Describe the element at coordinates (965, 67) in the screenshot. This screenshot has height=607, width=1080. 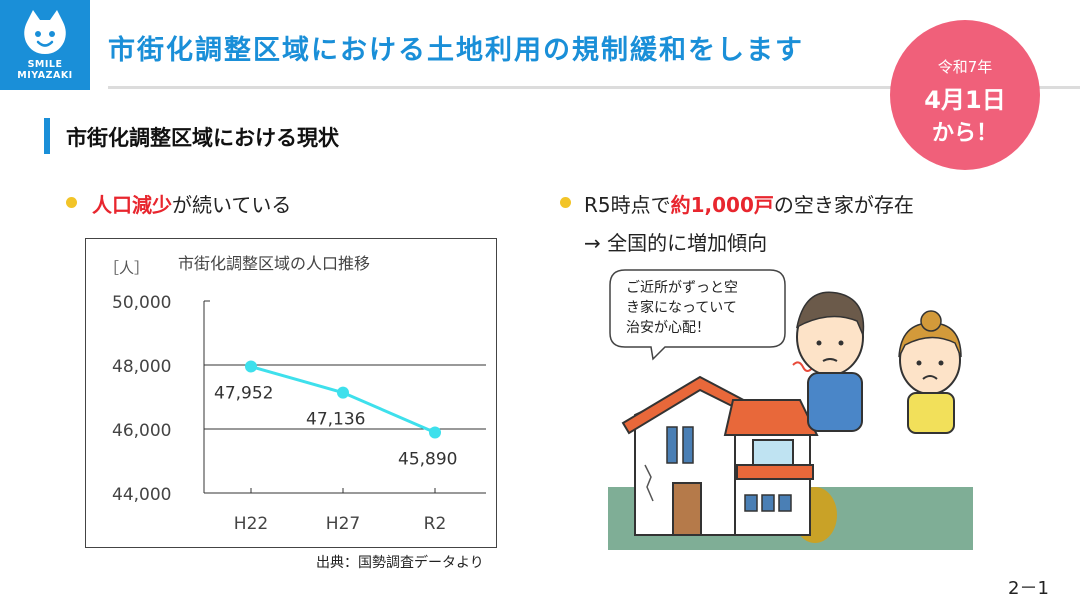
I see `badge-year: 令和7年` at that location.